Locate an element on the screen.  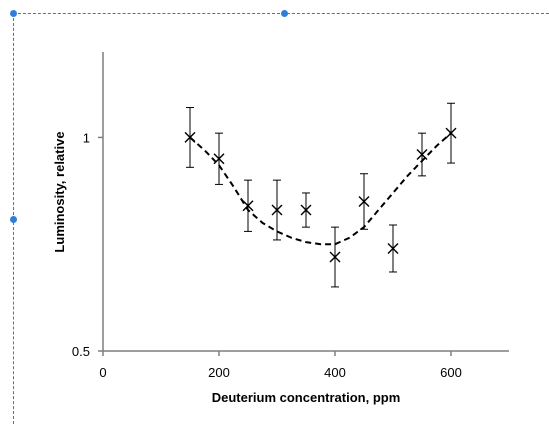
x-tick-label: 0 is located at coordinates (102, 372).